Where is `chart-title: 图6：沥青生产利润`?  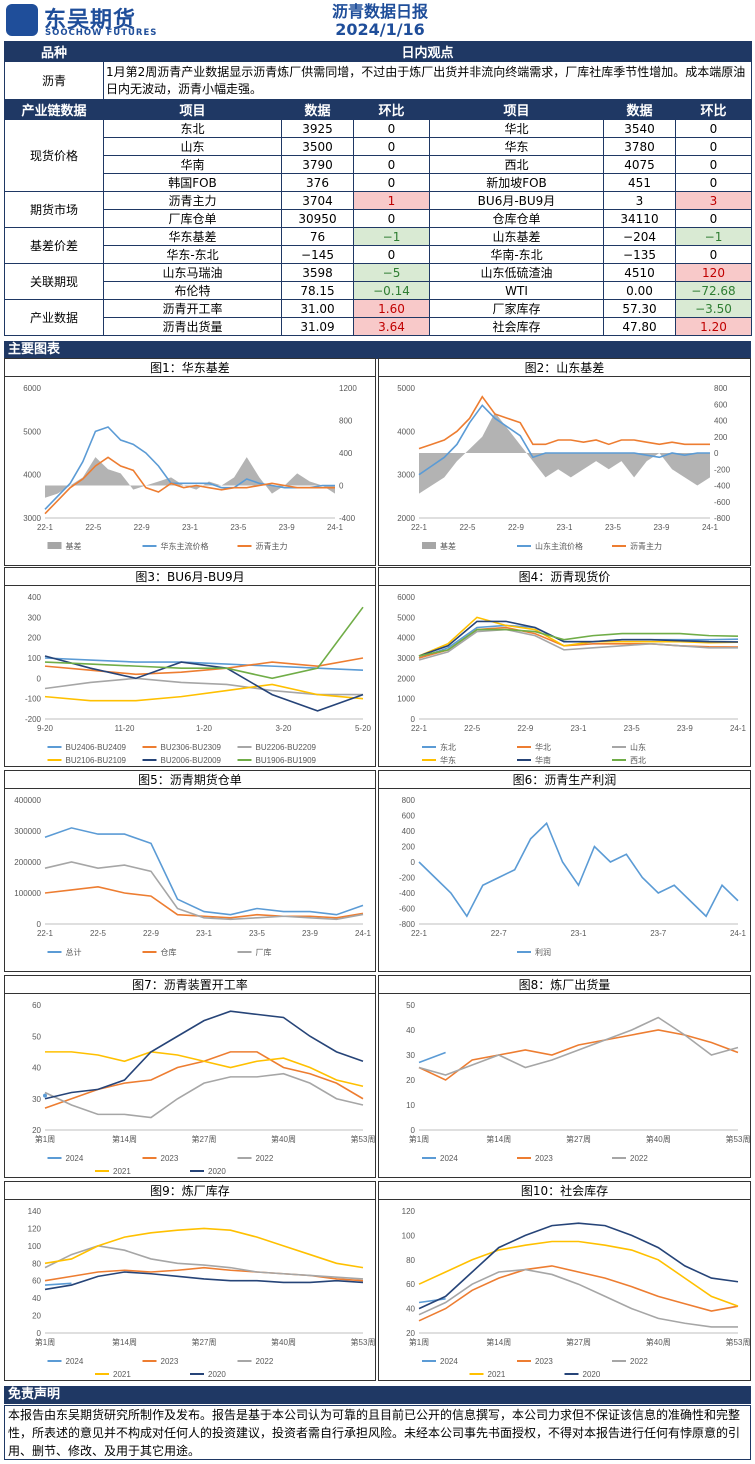 chart-title: 图6：沥青生产利润 is located at coordinates (564, 780).